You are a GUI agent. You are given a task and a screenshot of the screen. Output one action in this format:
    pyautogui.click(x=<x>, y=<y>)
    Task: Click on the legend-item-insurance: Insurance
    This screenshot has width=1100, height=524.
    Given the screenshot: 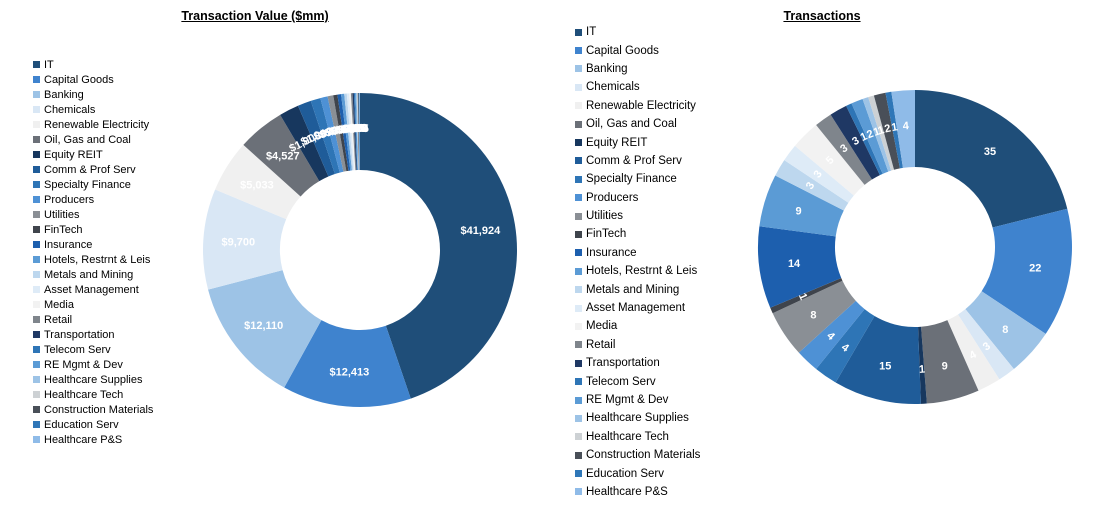 What is the action you would take?
    pyautogui.click(x=93, y=244)
    